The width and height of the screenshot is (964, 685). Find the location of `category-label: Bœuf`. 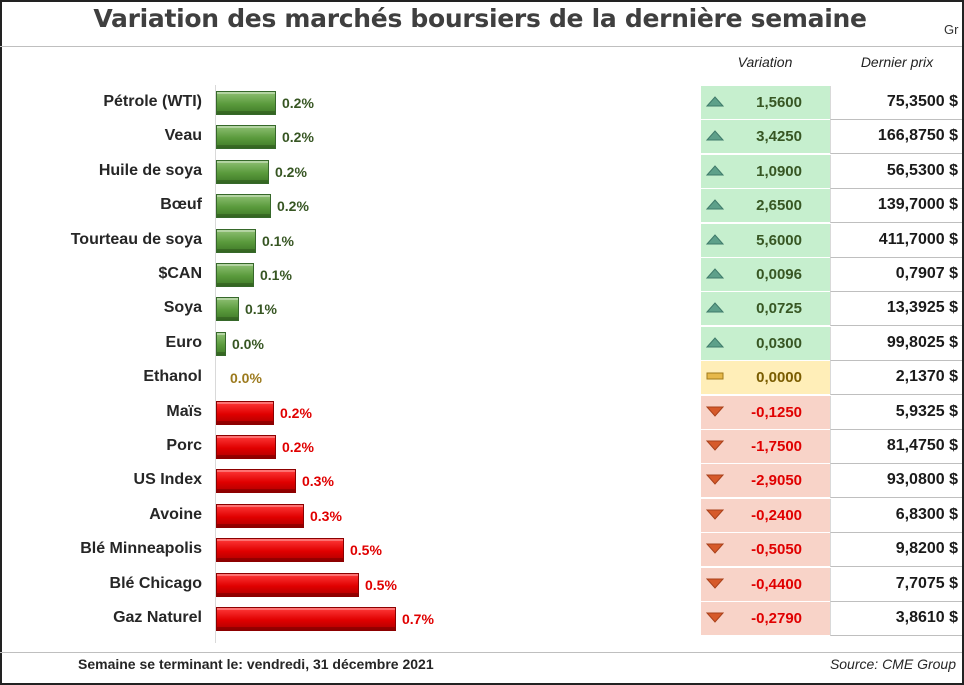

category-label: Bœuf is located at coordinates (181, 205).